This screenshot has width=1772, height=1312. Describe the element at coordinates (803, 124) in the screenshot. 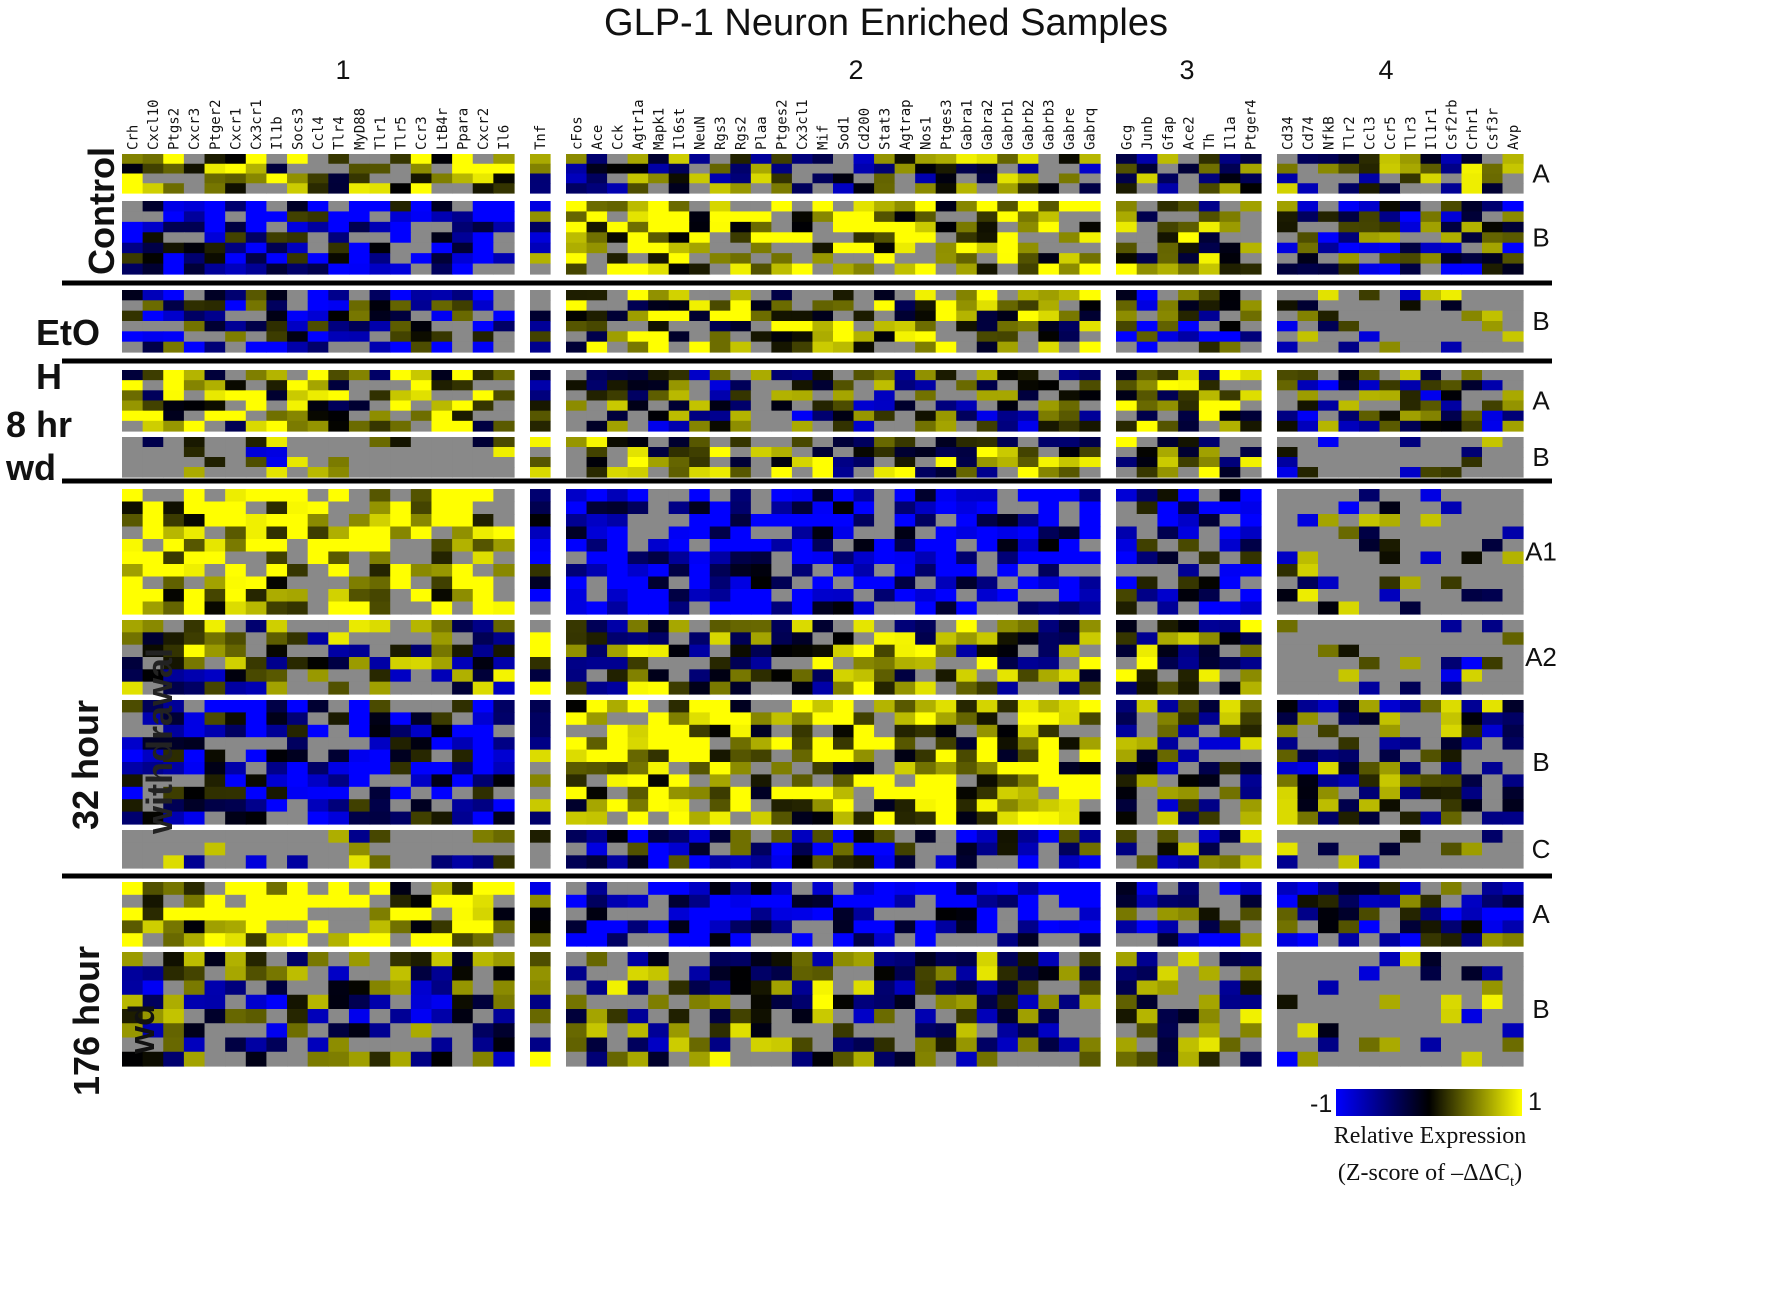

I see `gene-label: Cx3cl1` at that location.